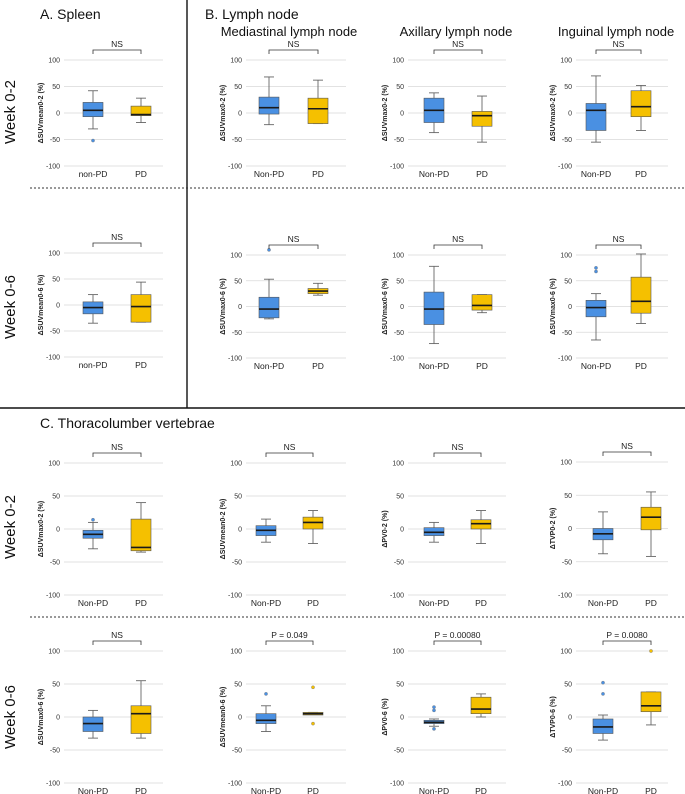 The image size is (685, 794). What do you see at coordinates (456, 31) in the screenshot?
I see `subtitle-axillary: Axillary lymph node` at bounding box center [456, 31].